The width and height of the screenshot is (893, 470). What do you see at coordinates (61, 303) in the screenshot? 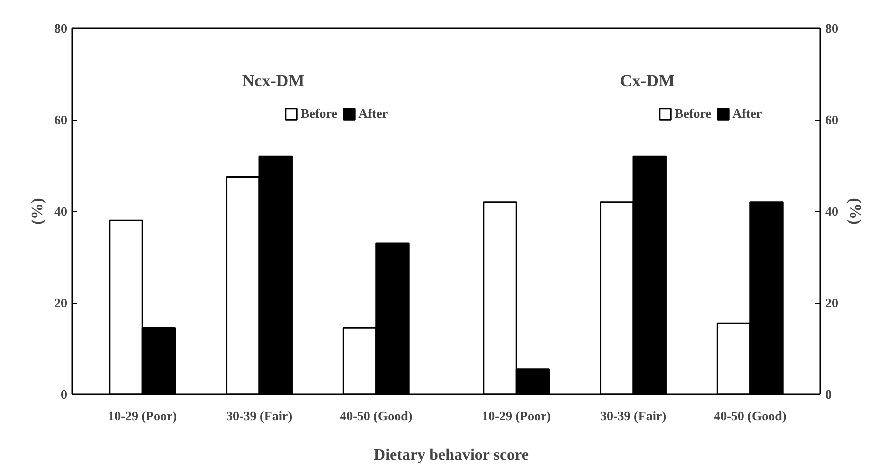
I see `y-tick-label: 20` at bounding box center [61, 303].